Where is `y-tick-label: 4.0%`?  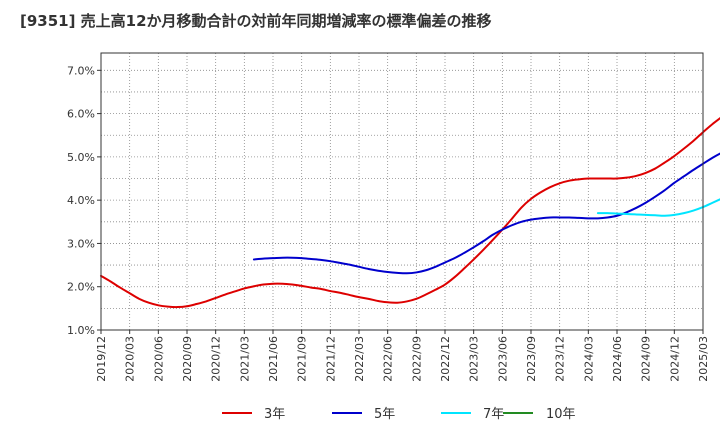 y-tick-label: 4.0% is located at coordinates (81, 200).